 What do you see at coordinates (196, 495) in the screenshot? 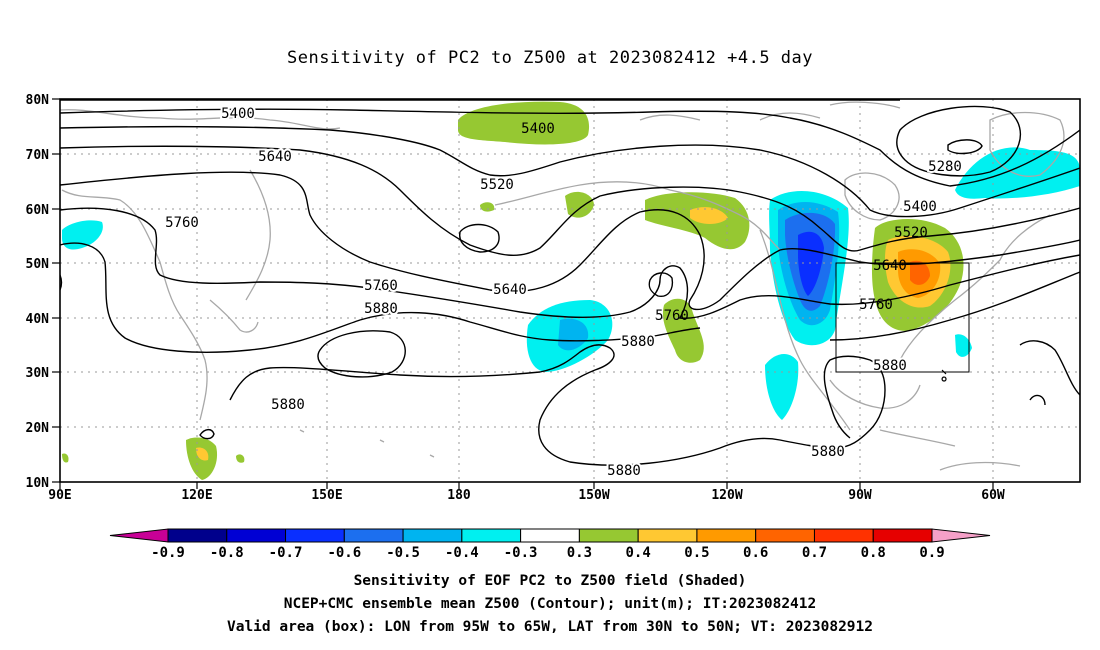
I see `lon-label: 120E` at bounding box center [196, 495].